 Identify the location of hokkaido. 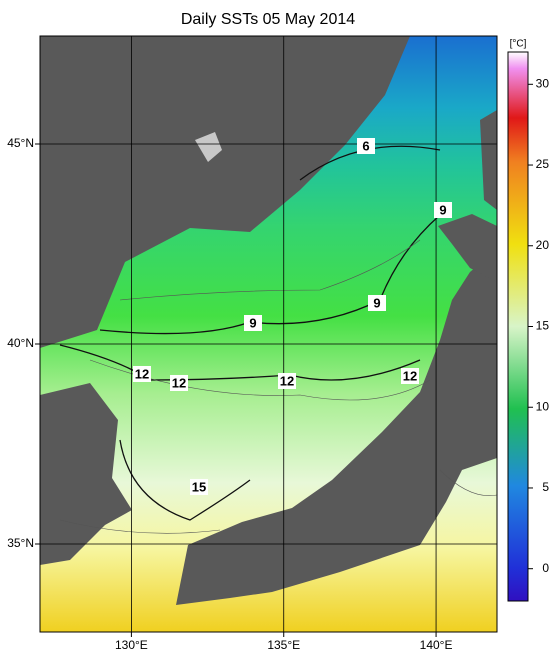
(467, 248).